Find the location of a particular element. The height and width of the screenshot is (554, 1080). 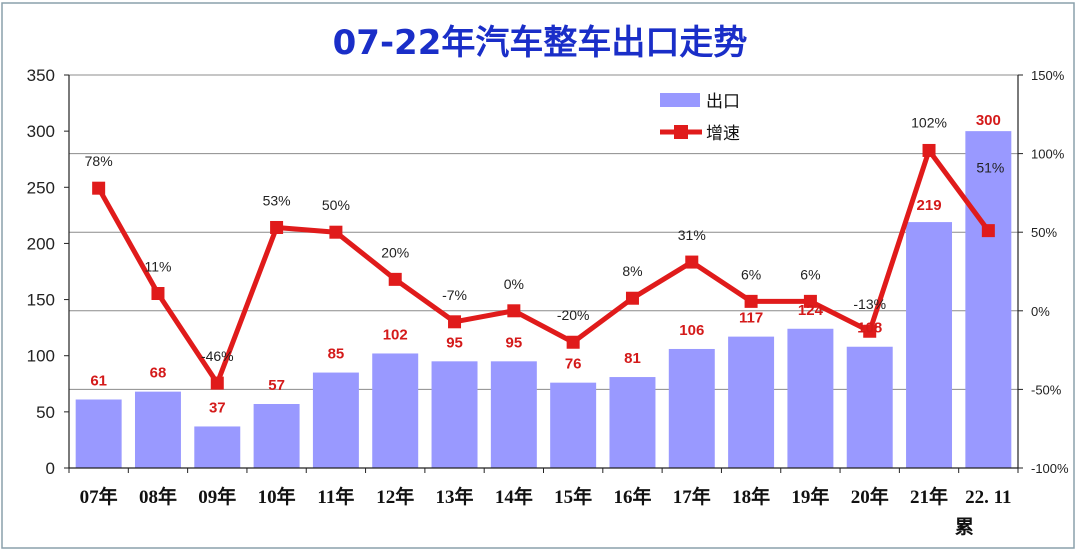

growth-label: 53% is located at coordinates (277, 200).